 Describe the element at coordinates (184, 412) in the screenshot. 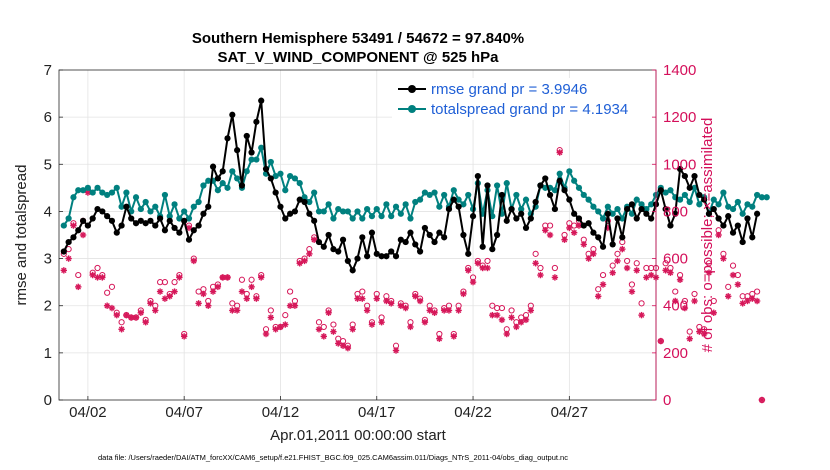

I see `x-tick-label: 04/07` at that location.